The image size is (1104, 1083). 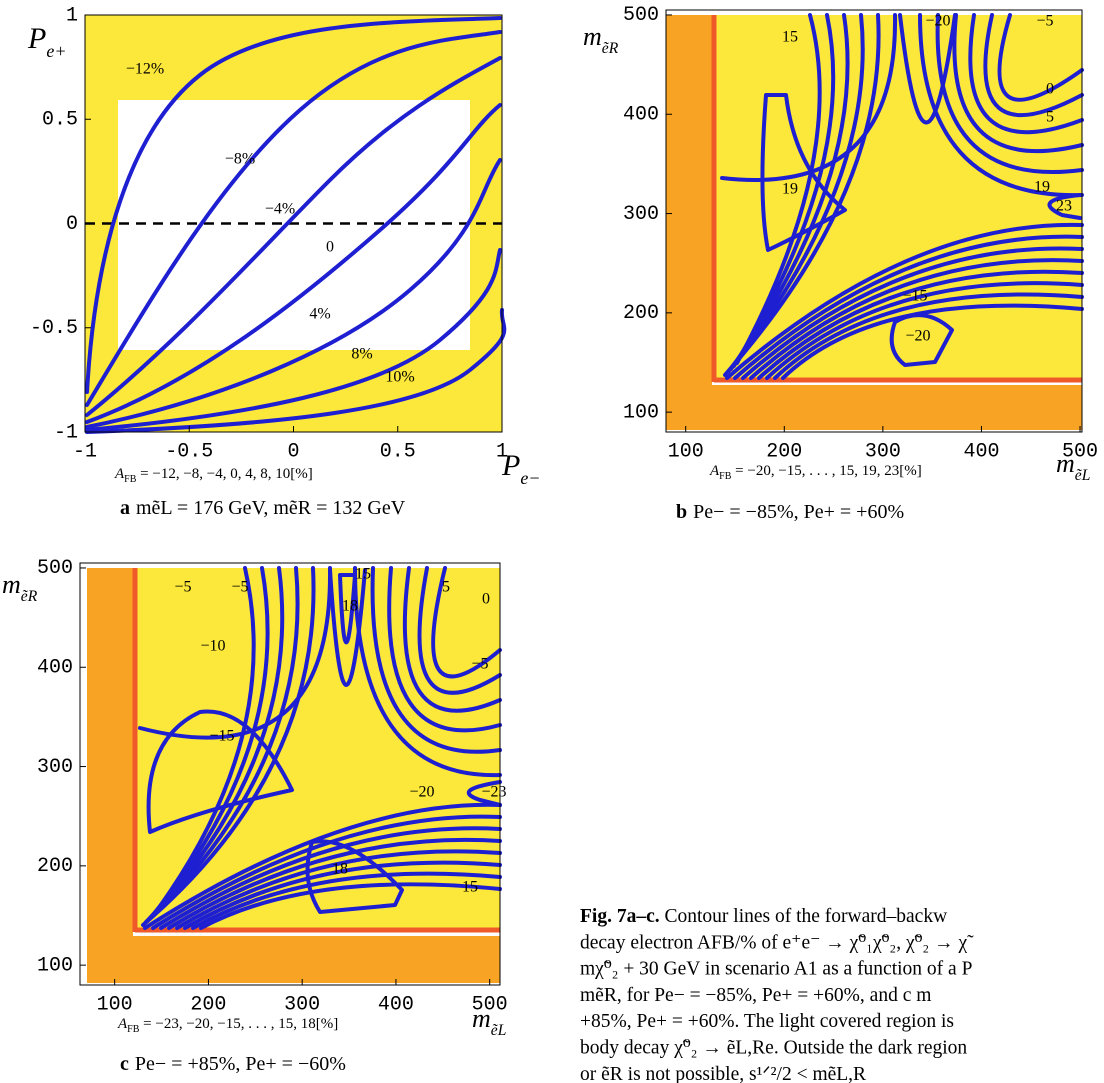 I want to click on contour-label: −10, so click(x=212, y=646).